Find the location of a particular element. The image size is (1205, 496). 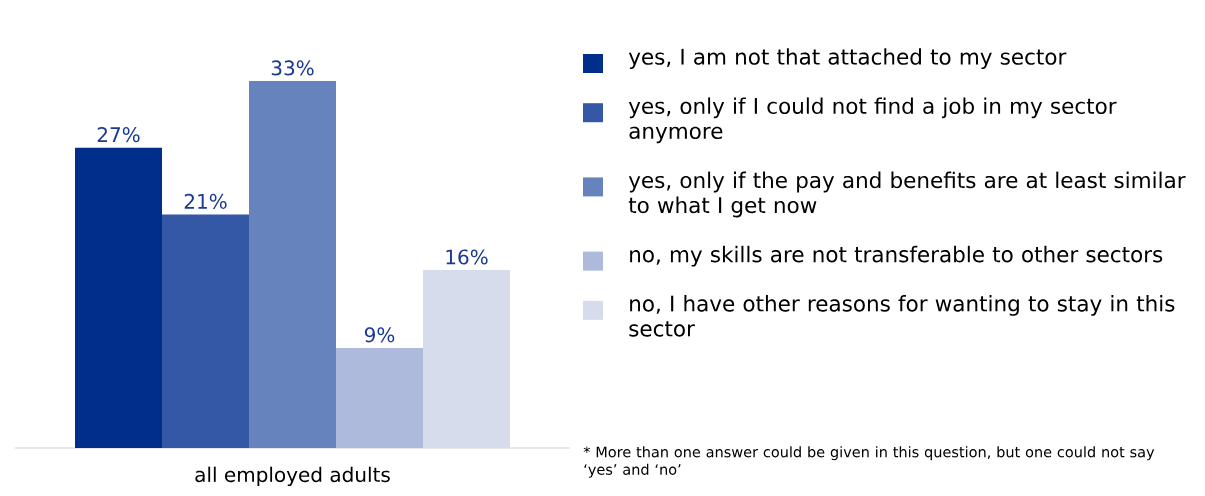

legend-label: yes, I am not that attached to my sector is located at coordinates (847, 58).